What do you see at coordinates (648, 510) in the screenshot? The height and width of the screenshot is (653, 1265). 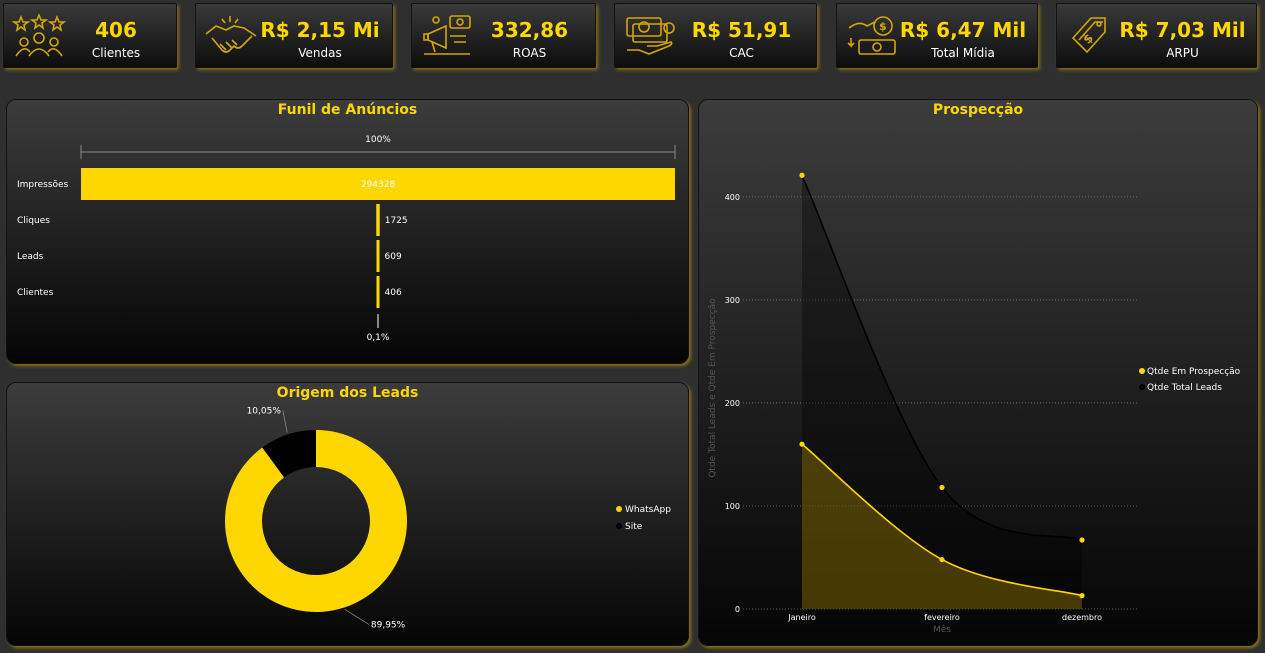 I see `legend-label: WhatsApp` at bounding box center [648, 510].